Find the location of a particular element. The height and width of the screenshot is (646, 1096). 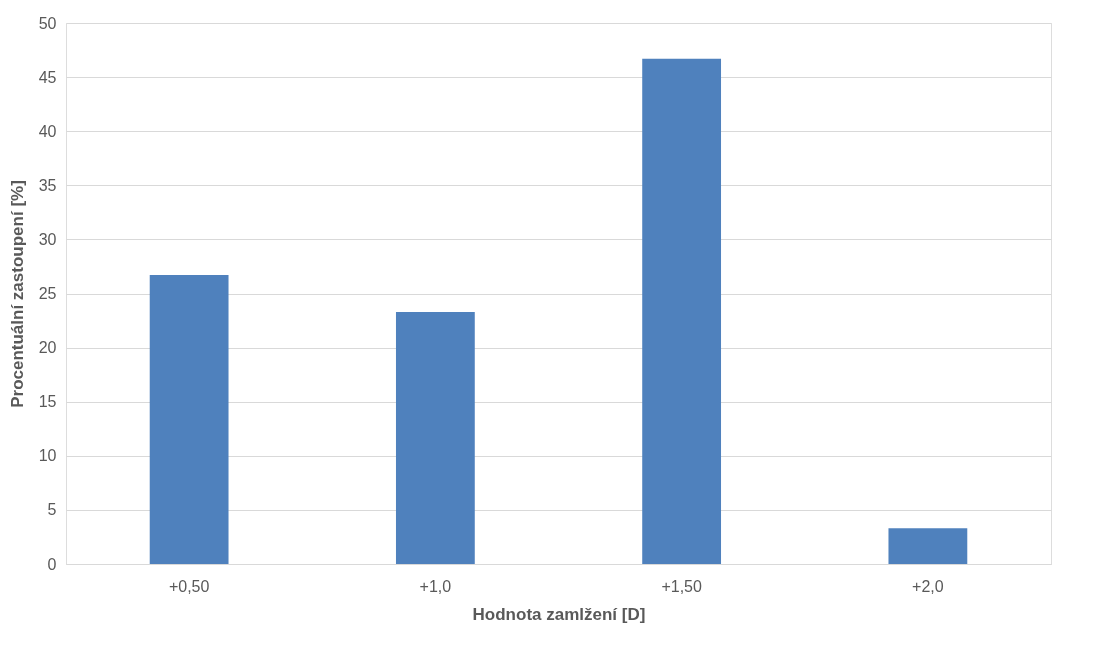

x-tick-label: +1,0 is located at coordinates (435, 586).